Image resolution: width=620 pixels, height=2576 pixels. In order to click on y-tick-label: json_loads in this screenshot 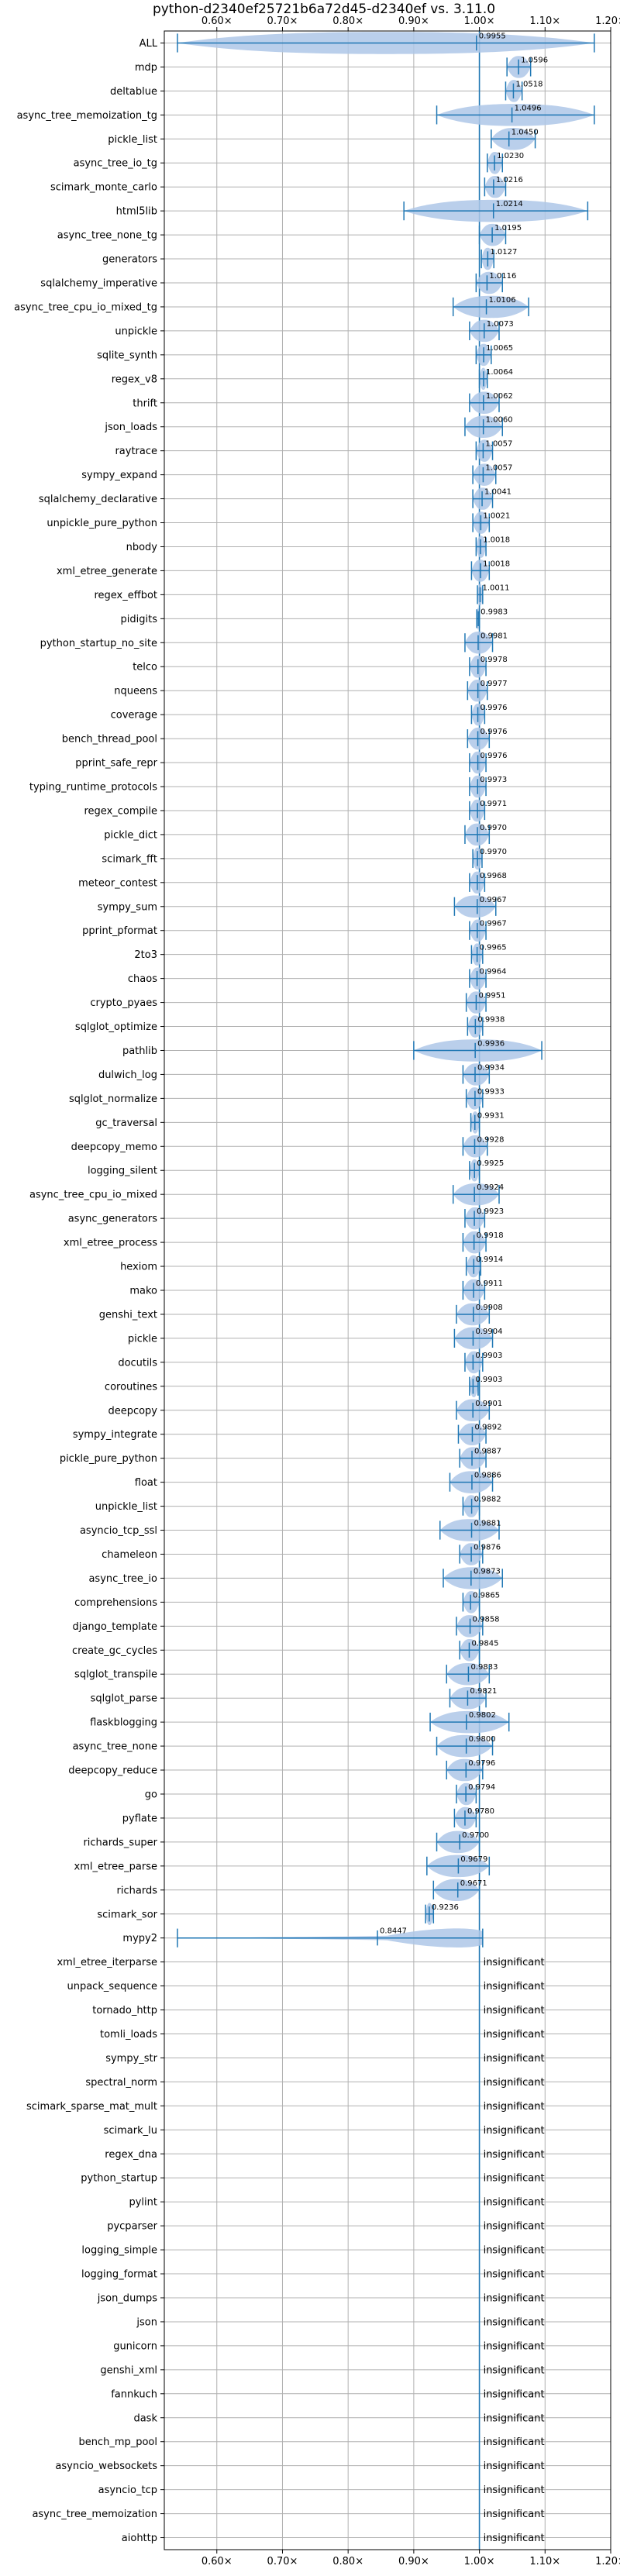, I will do `click(130, 427)`.